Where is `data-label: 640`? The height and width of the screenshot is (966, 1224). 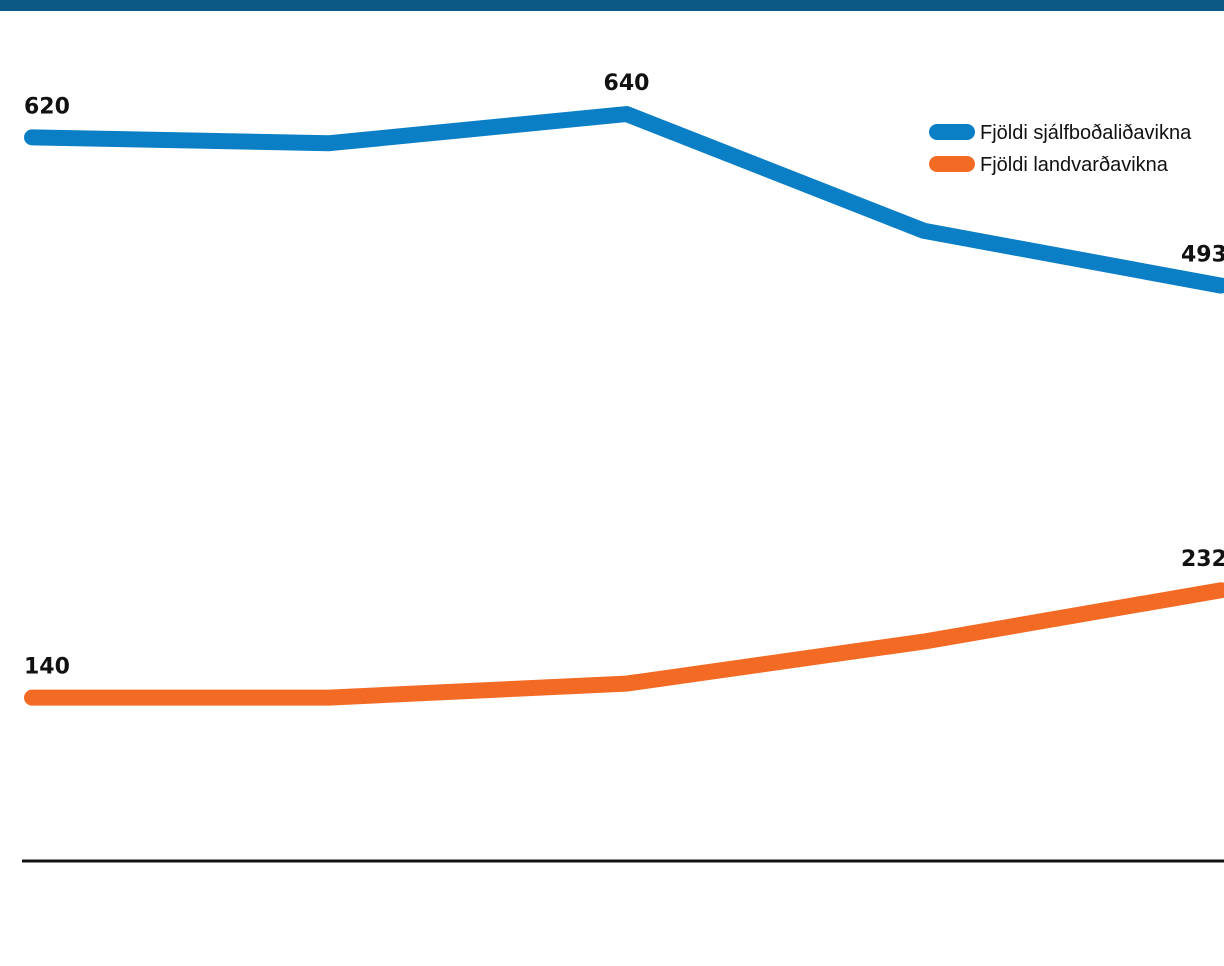
data-label: 640 is located at coordinates (627, 83).